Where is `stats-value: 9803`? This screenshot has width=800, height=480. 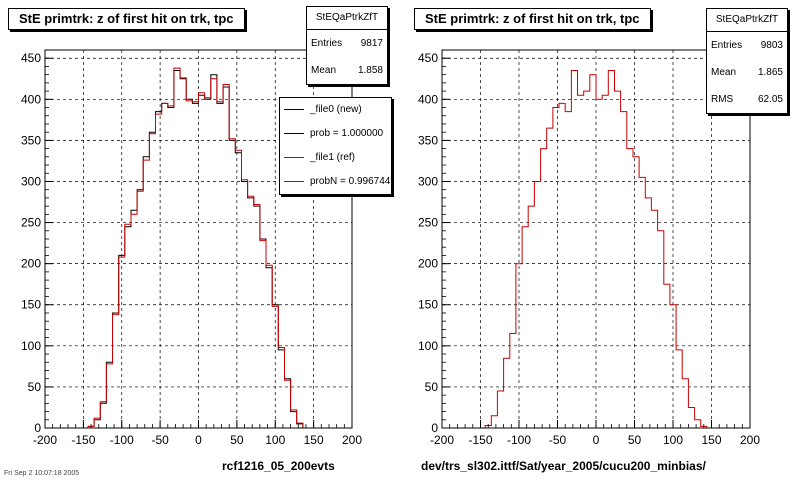
stats-value: 9803 is located at coordinates (771, 45).